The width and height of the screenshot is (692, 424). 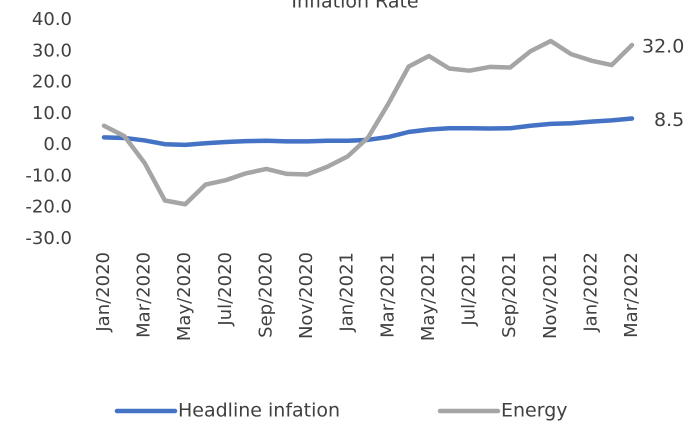 What do you see at coordinates (52, 82) in the screenshot?
I see `y-tick-label: 20.0` at bounding box center [52, 82].